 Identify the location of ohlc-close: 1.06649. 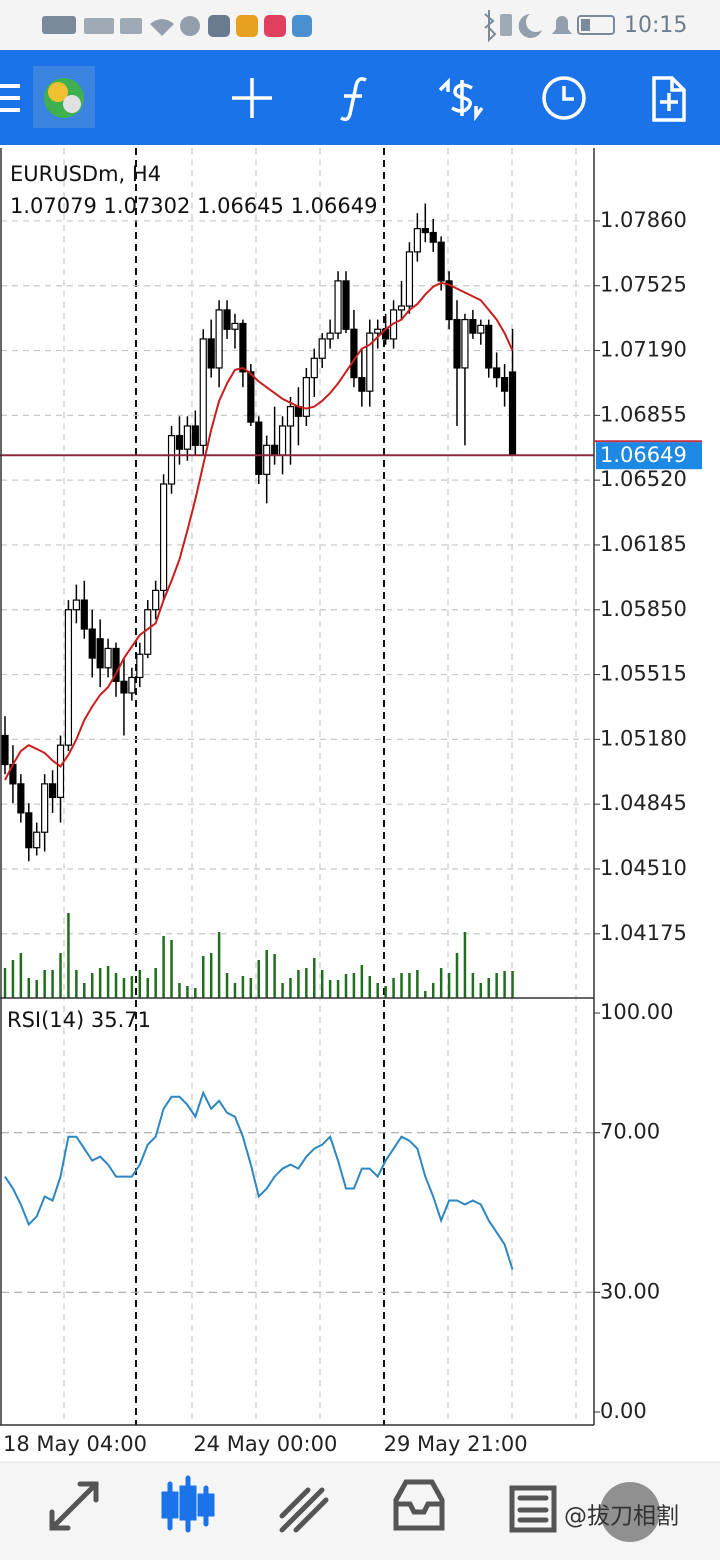
(334, 206).